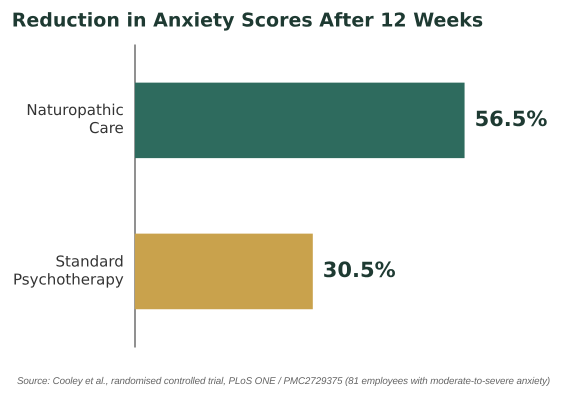  Describe the element at coordinates (511, 118) in the screenshot. I see `data-label: 56.5%` at that location.